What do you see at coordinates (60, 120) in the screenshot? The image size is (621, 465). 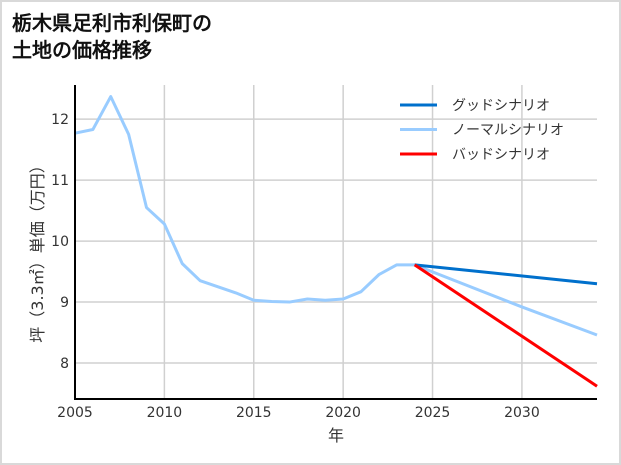 I see `y-tick-label: 12` at bounding box center [60, 120].